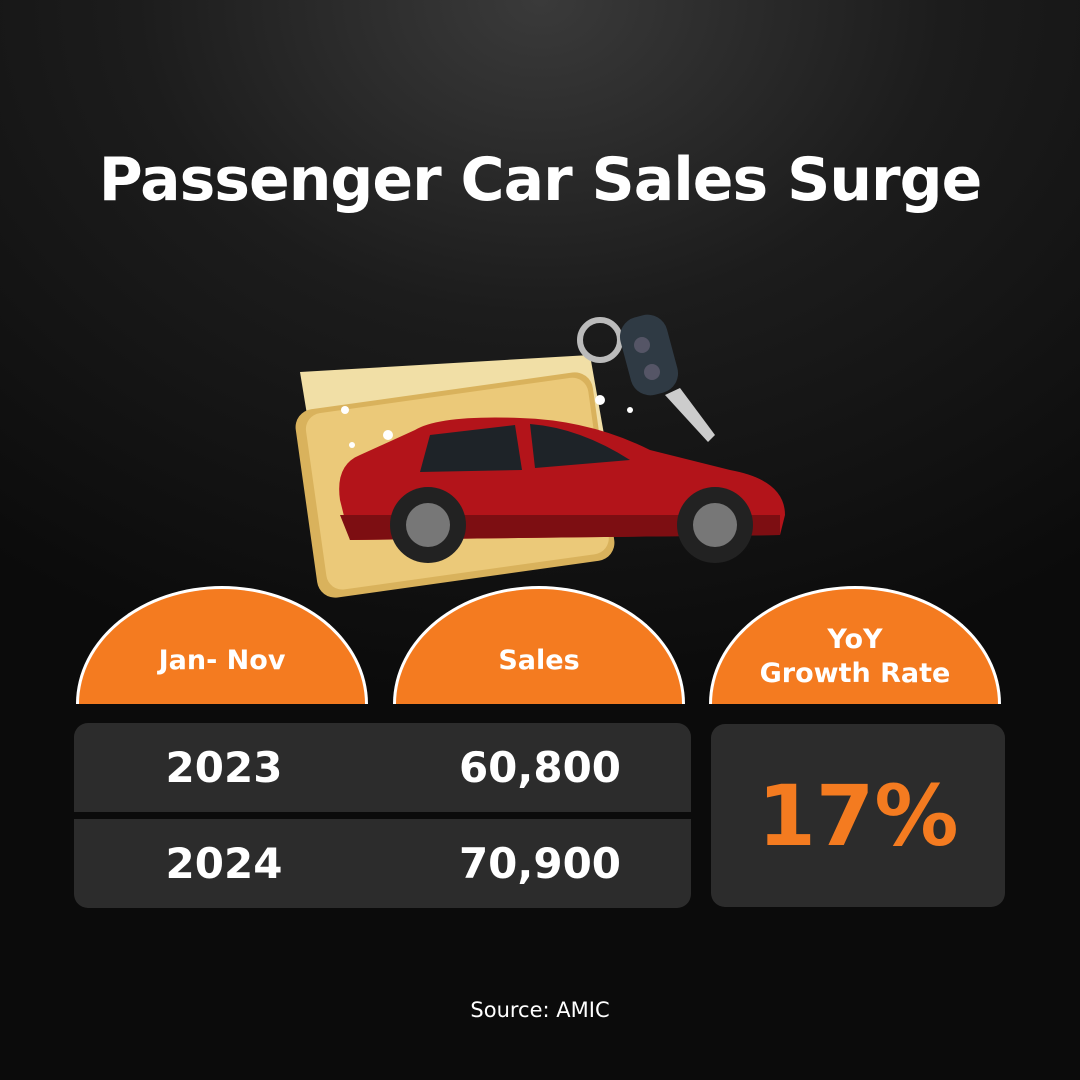  What do you see at coordinates (382, 767) in the screenshot?
I see `table-row: 2023 60,800` at bounding box center [382, 767].